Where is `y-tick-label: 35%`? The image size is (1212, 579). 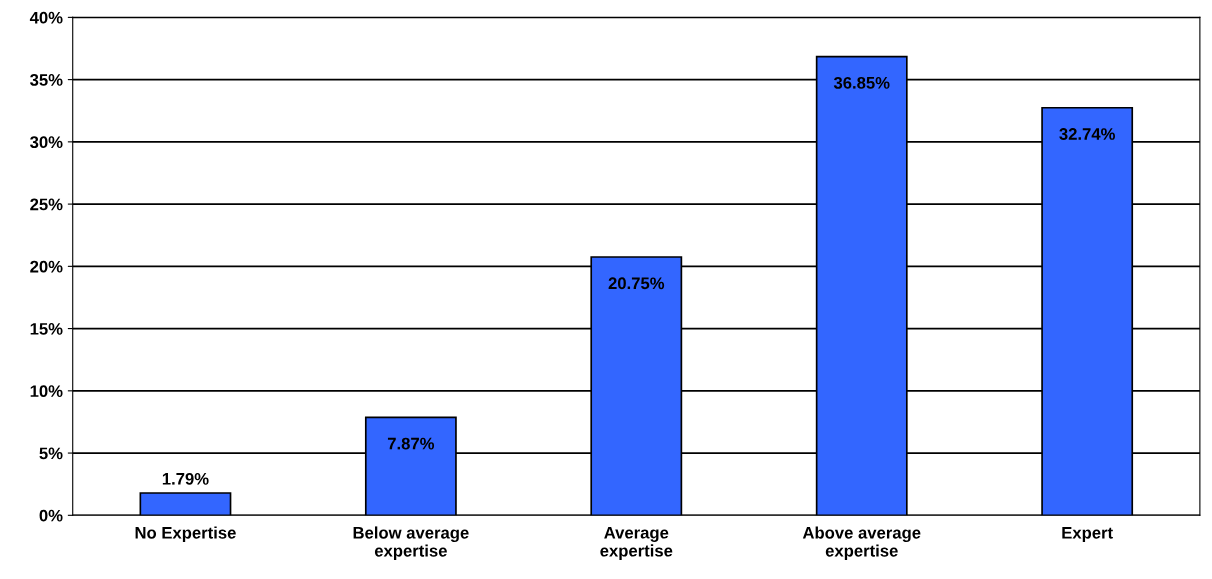 y-tick-label: 35% is located at coordinates (46, 80).